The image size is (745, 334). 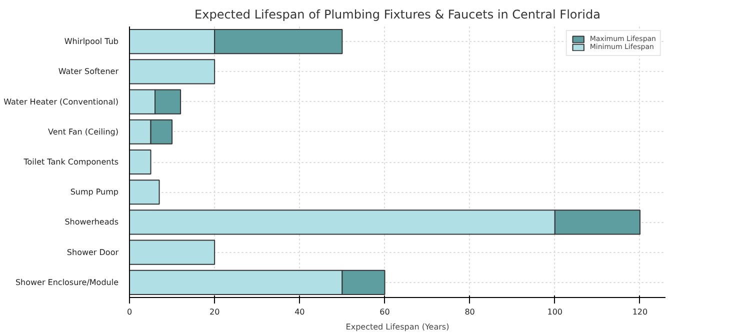 I want to click on y-tick-label: Sump Pump, so click(x=94, y=192).